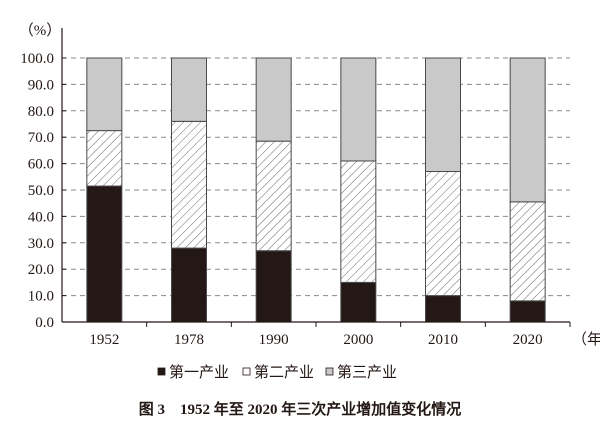 Image resolution: width=600 pixels, height=433 pixels. I want to click on bar-segment-3-2000, so click(358, 109).